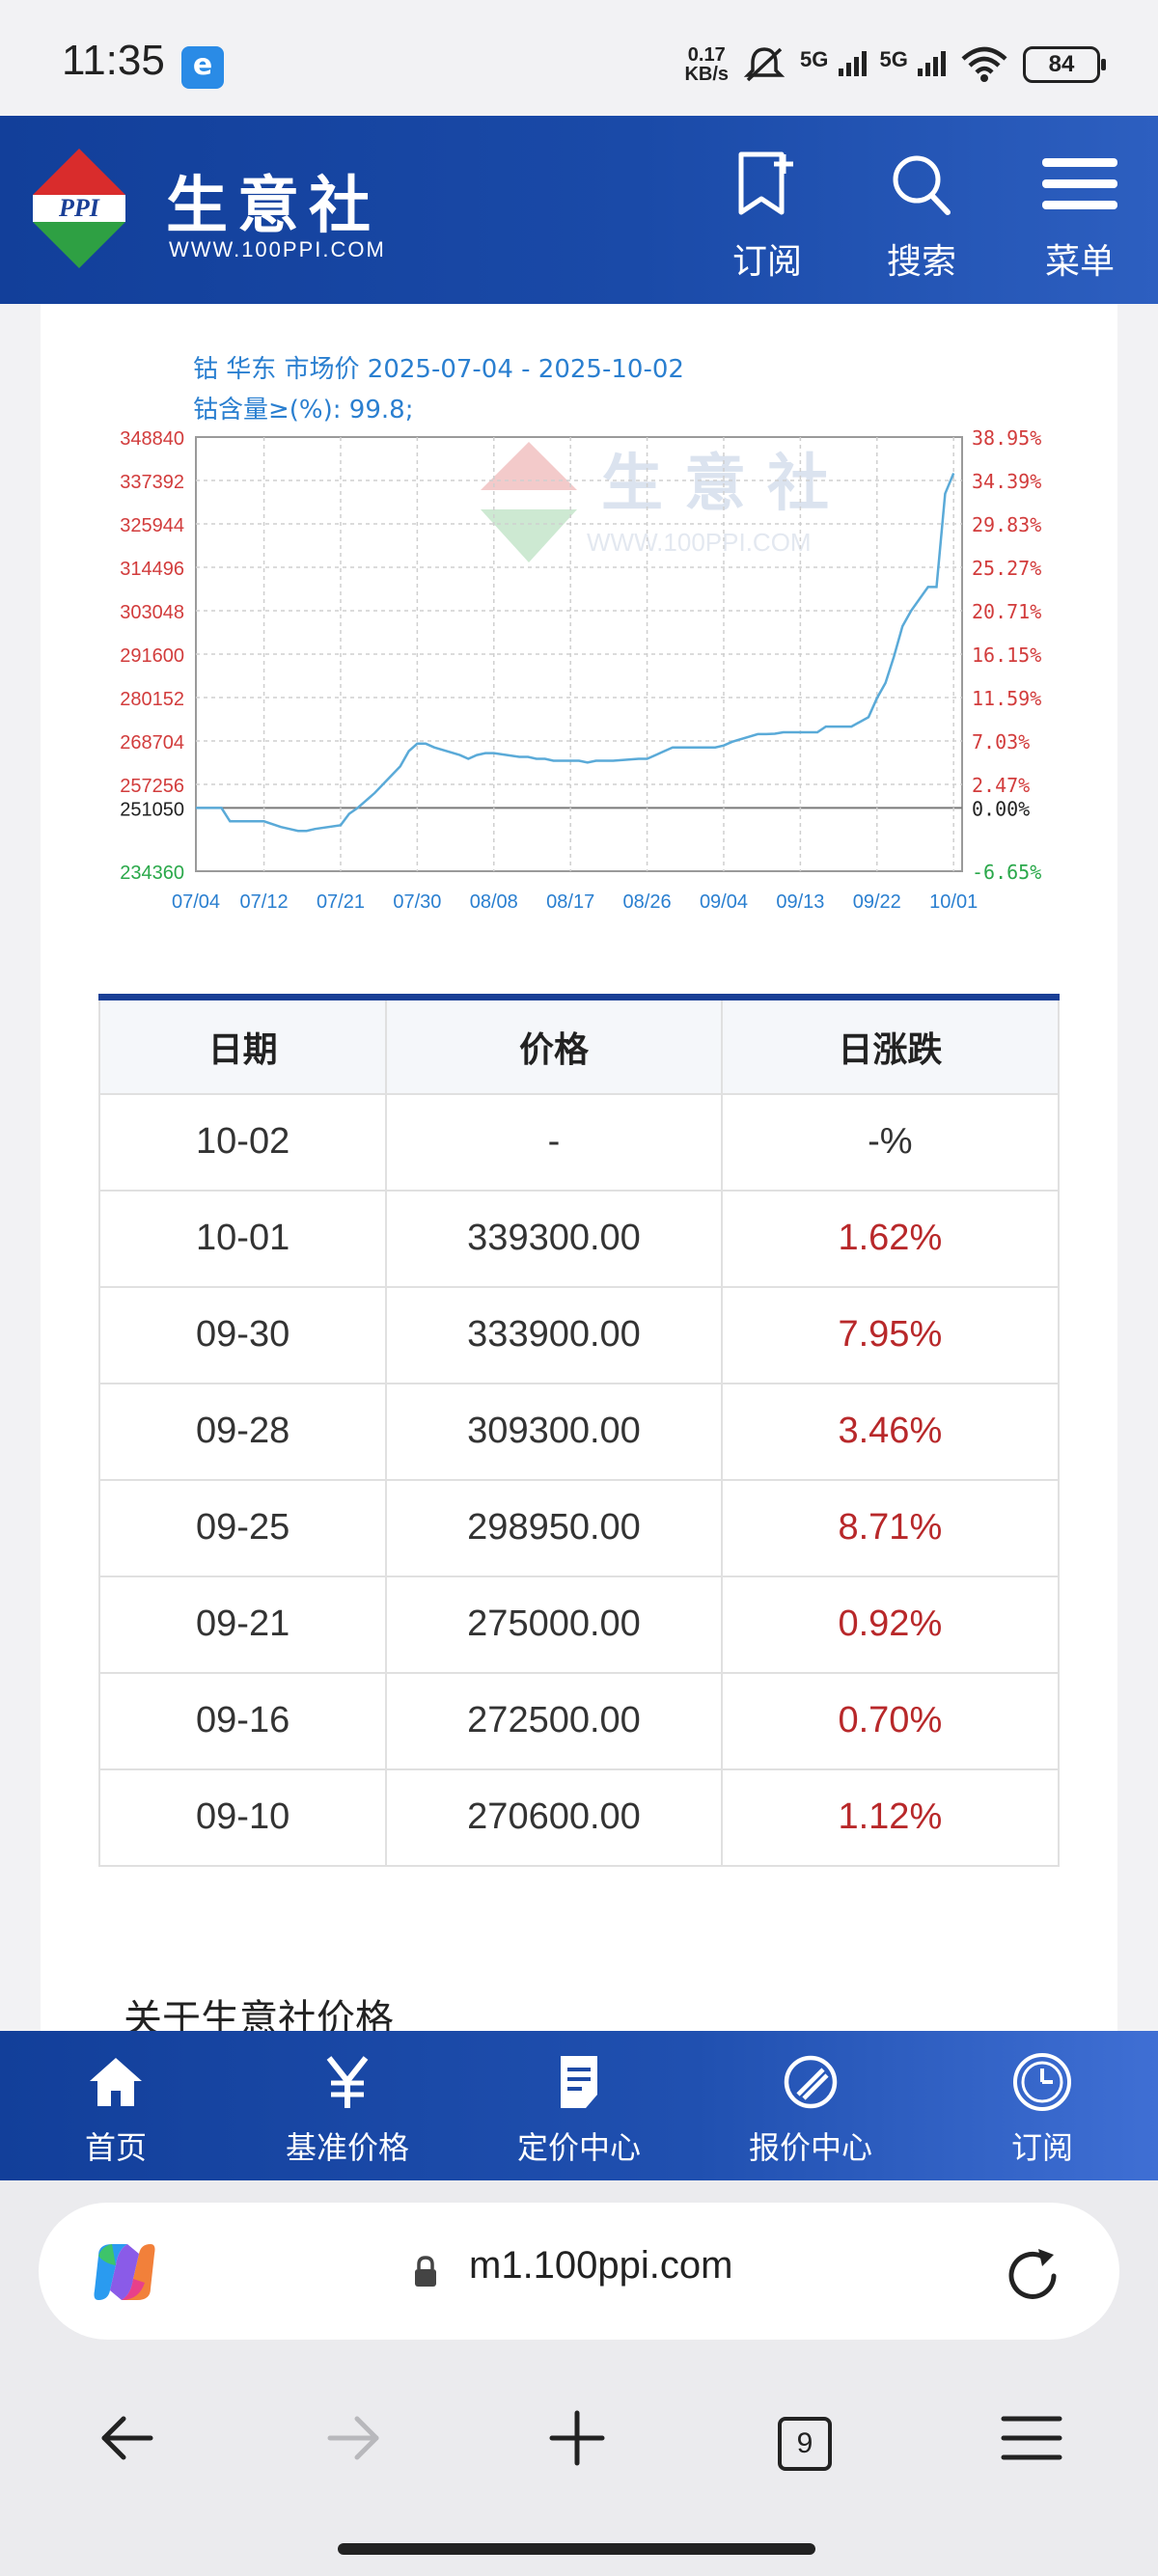  Describe the element at coordinates (577, 2438) in the screenshot. I see `new-tab-icon` at that location.